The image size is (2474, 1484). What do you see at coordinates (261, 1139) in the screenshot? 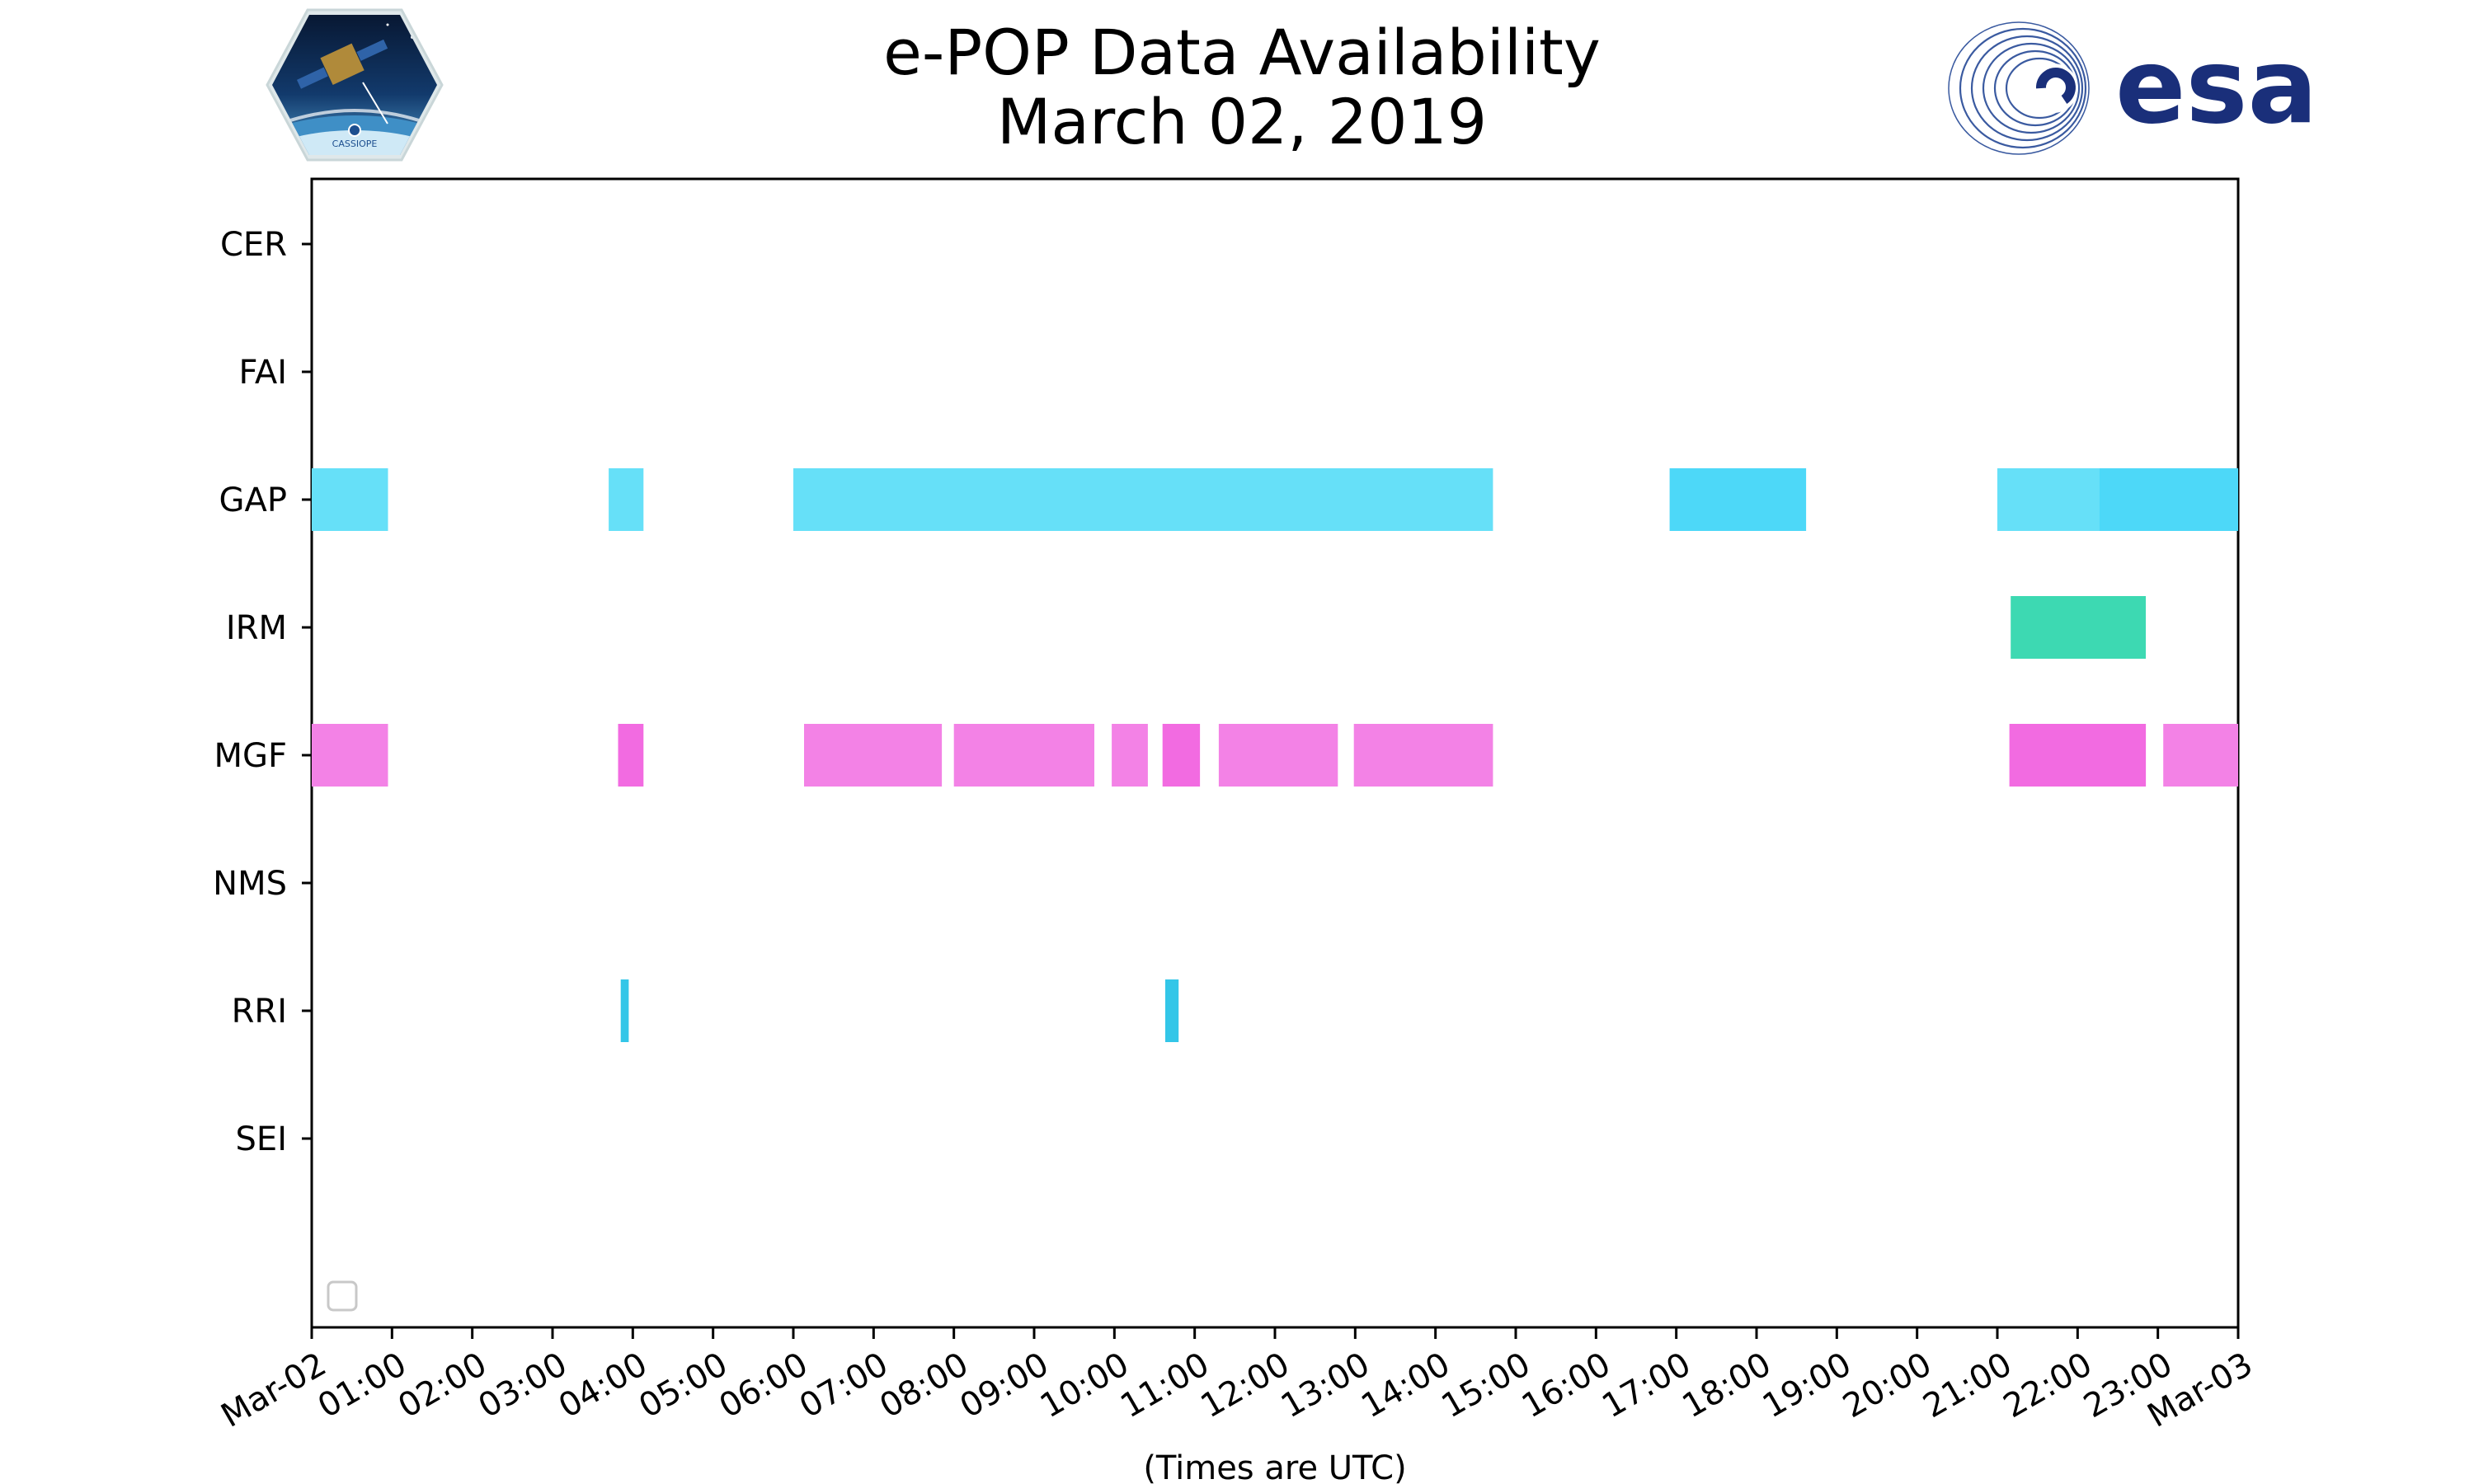
I see `y-tick-label-sei: SEI` at bounding box center [261, 1139].